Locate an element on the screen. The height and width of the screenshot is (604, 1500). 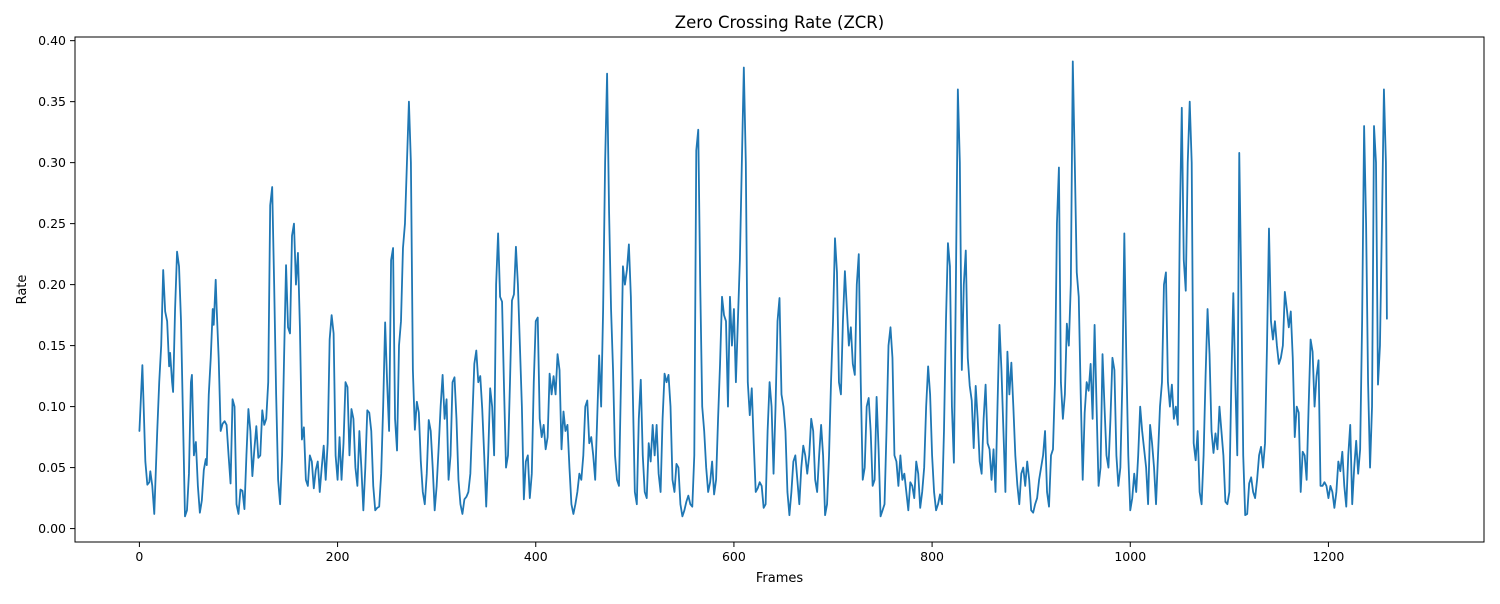
x-tick-label: 800 is located at coordinates (932, 556).